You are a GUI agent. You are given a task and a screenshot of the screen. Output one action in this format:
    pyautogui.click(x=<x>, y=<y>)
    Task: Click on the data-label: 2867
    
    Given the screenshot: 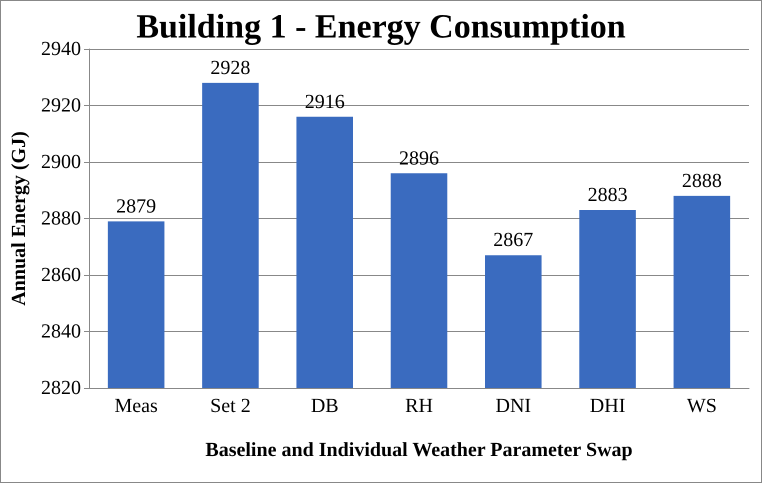 What is the action you would take?
    pyautogui.click(x=513, y=240)
    